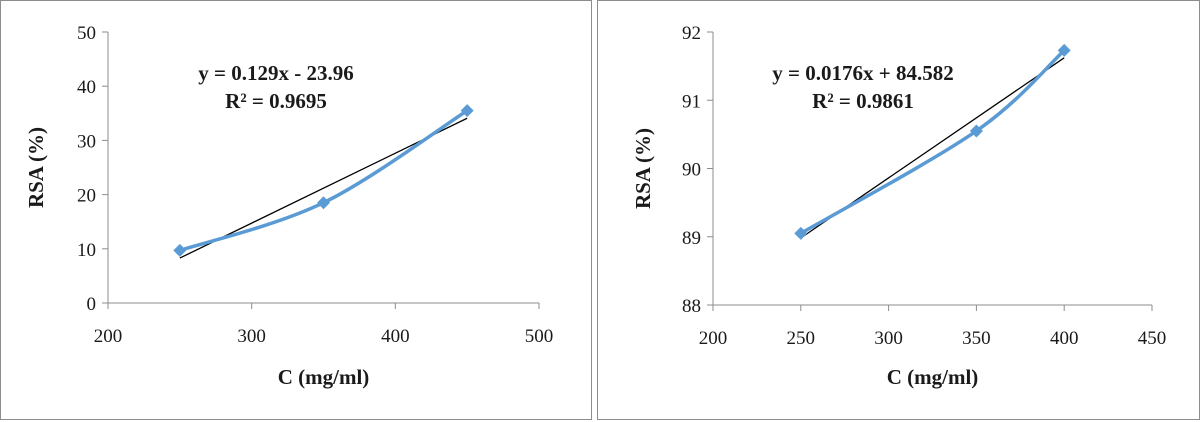 The height and width of the screenshot is (422, 1200). Describe the element at coordinates (863, 101) in the screenshot. I see `r-squared-label: R² = 0.9861` at that location.